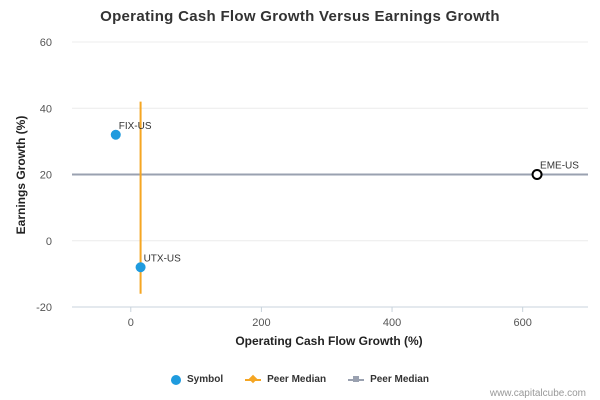 This screenshot has width=600, height=400. What do you see at coordinates (46, 109) in the screenshot?
I see `y-tick-label: 40` at bounding box center [46, 109].